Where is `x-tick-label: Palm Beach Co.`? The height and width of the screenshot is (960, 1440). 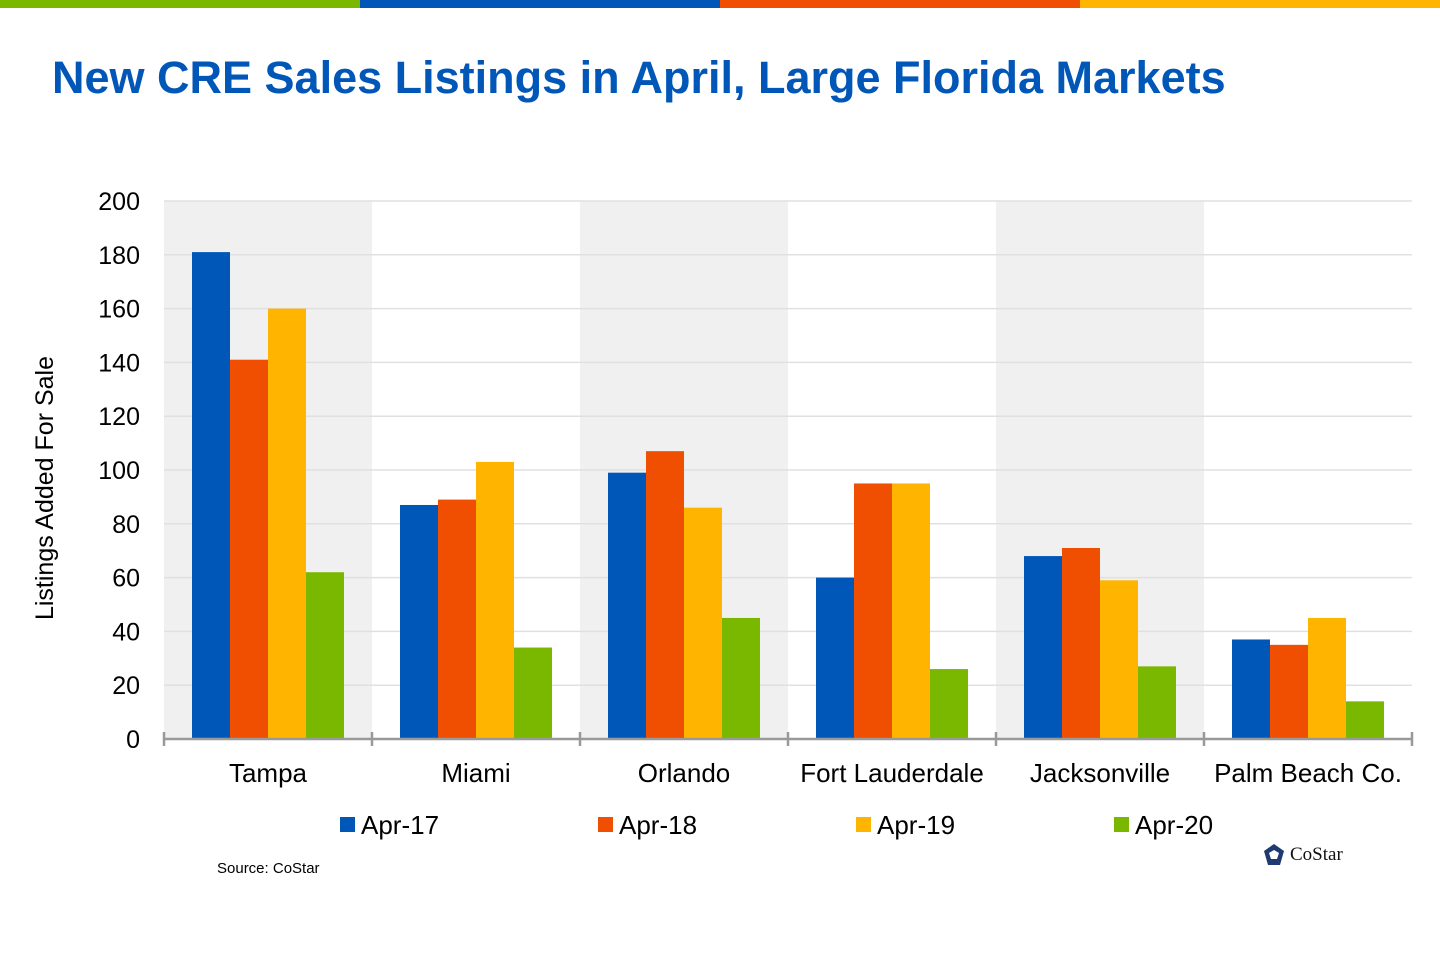
x-tick-label: Palm Beach Co. is located at coordinates (1308, 773).